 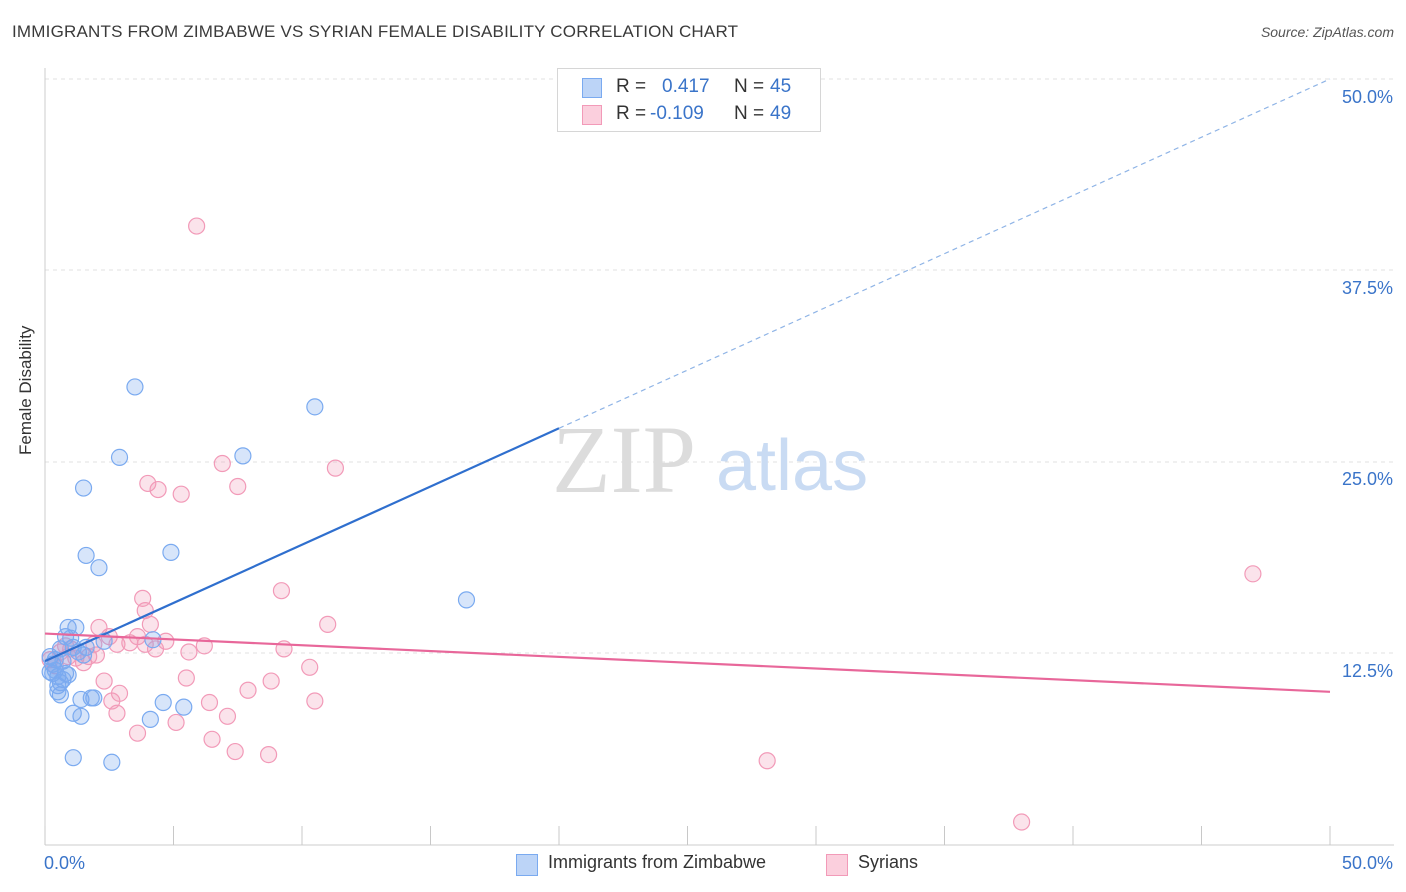 What do you see at coordinates (302, 545) in the screenshot?
I see `zimbabwe-trend-line` at bounding box center [302, 545].